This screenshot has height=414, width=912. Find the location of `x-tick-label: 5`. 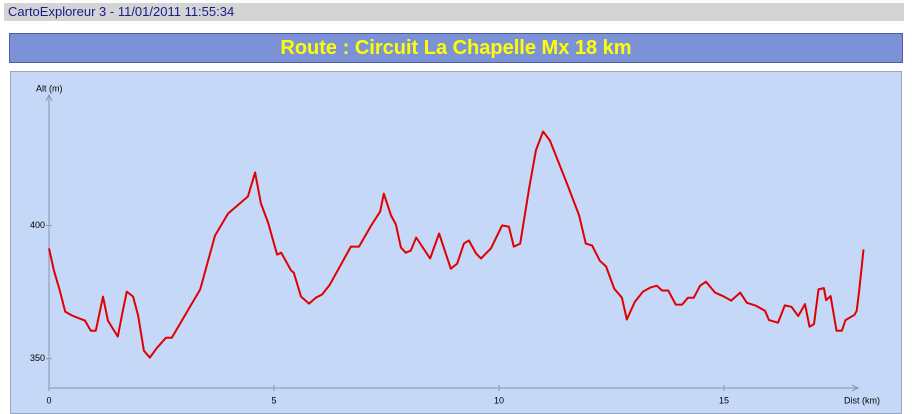

x-tick-label: 5 is located at coordinates (273, 400).